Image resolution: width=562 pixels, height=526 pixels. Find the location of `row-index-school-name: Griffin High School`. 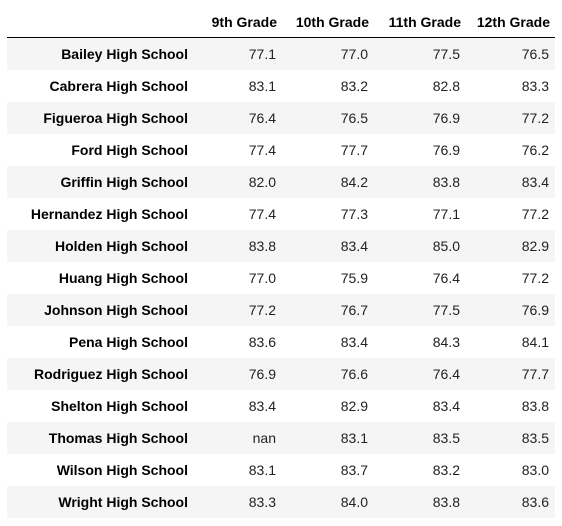

row-index-school-name: Griffin High School is located at coordinates (124, 181).